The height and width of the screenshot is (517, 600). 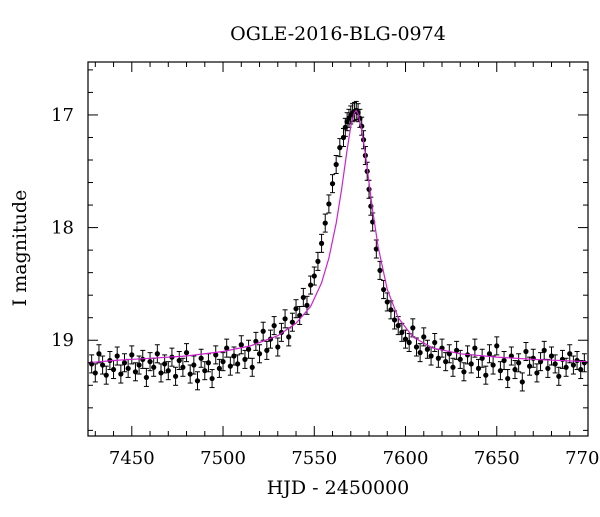 I want to click on x-tick-label: 7500, so click(x=223, y=458).